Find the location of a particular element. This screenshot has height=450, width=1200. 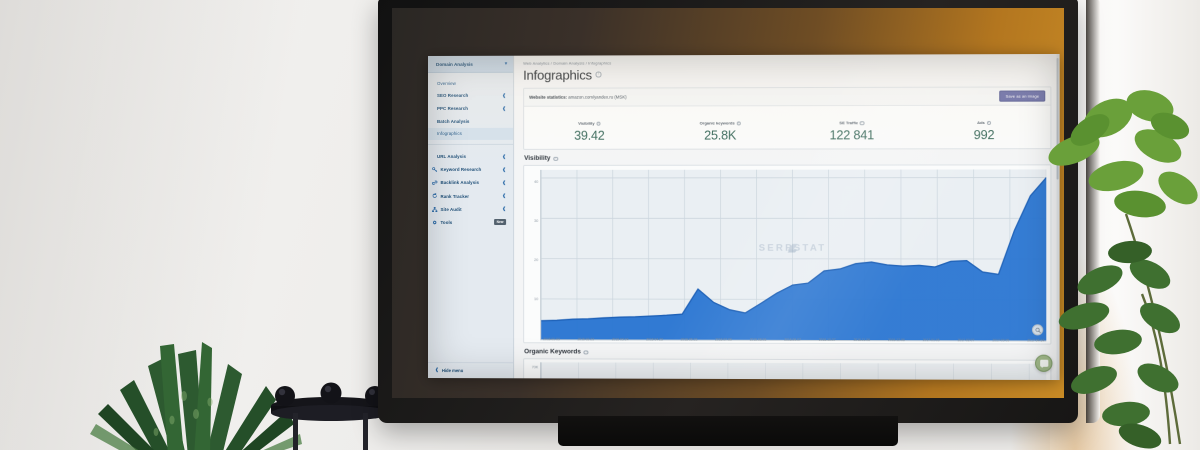

sidebar-item-tools: Tools New is located at coordinates (470, 222).